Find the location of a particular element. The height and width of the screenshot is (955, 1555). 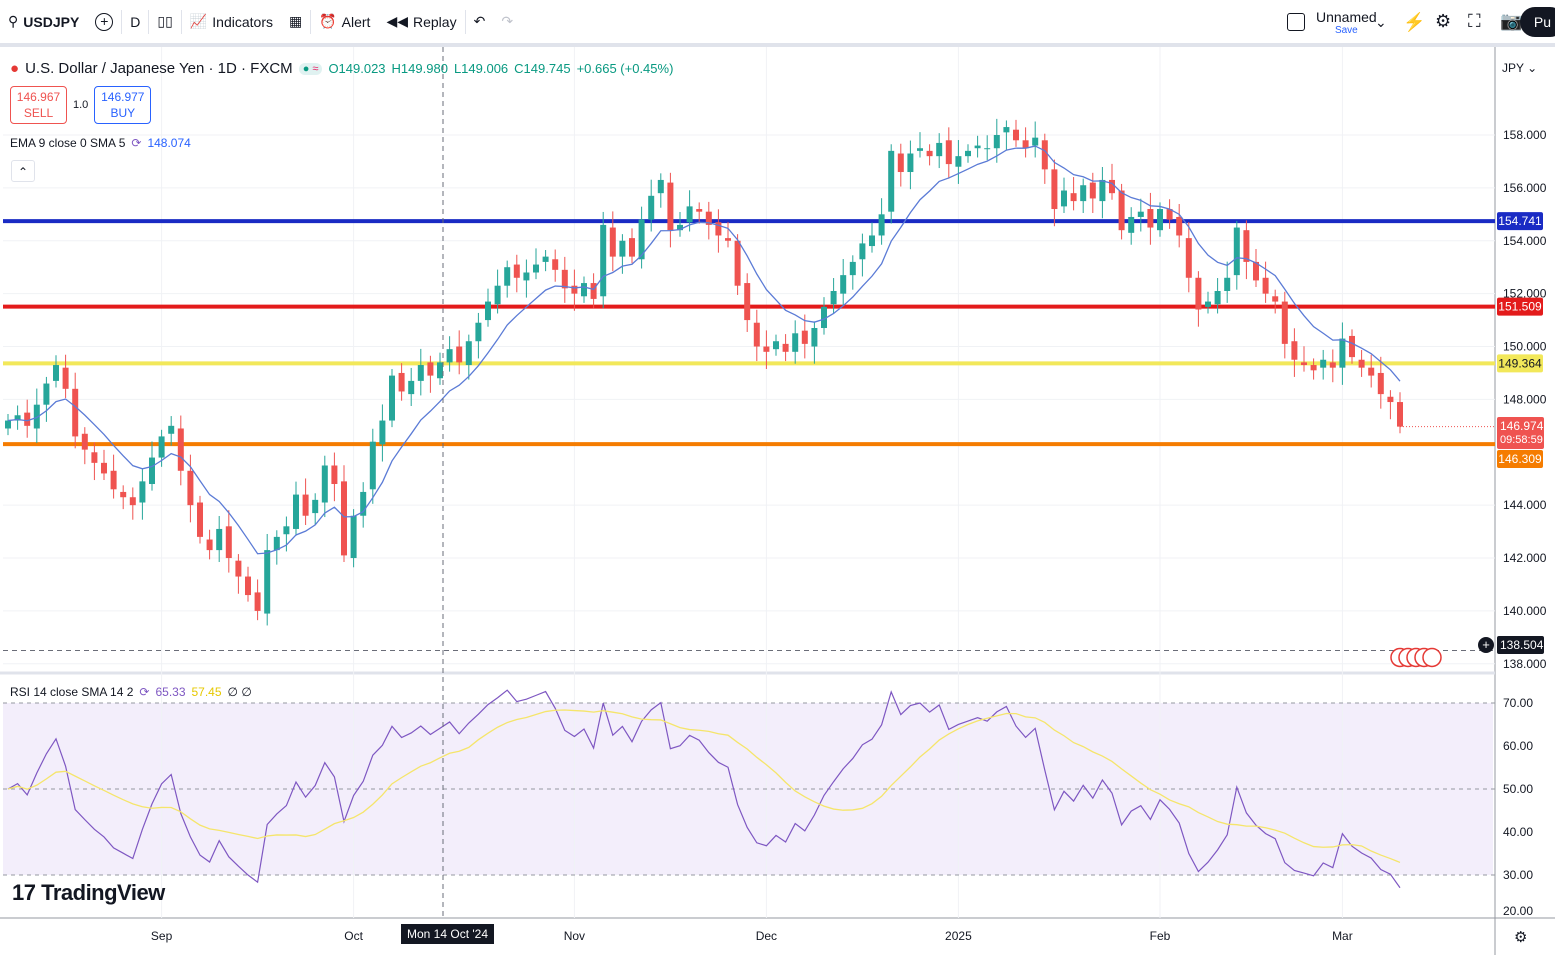

price-tick-label: 144.000 is located at coordinates (1525, 505).